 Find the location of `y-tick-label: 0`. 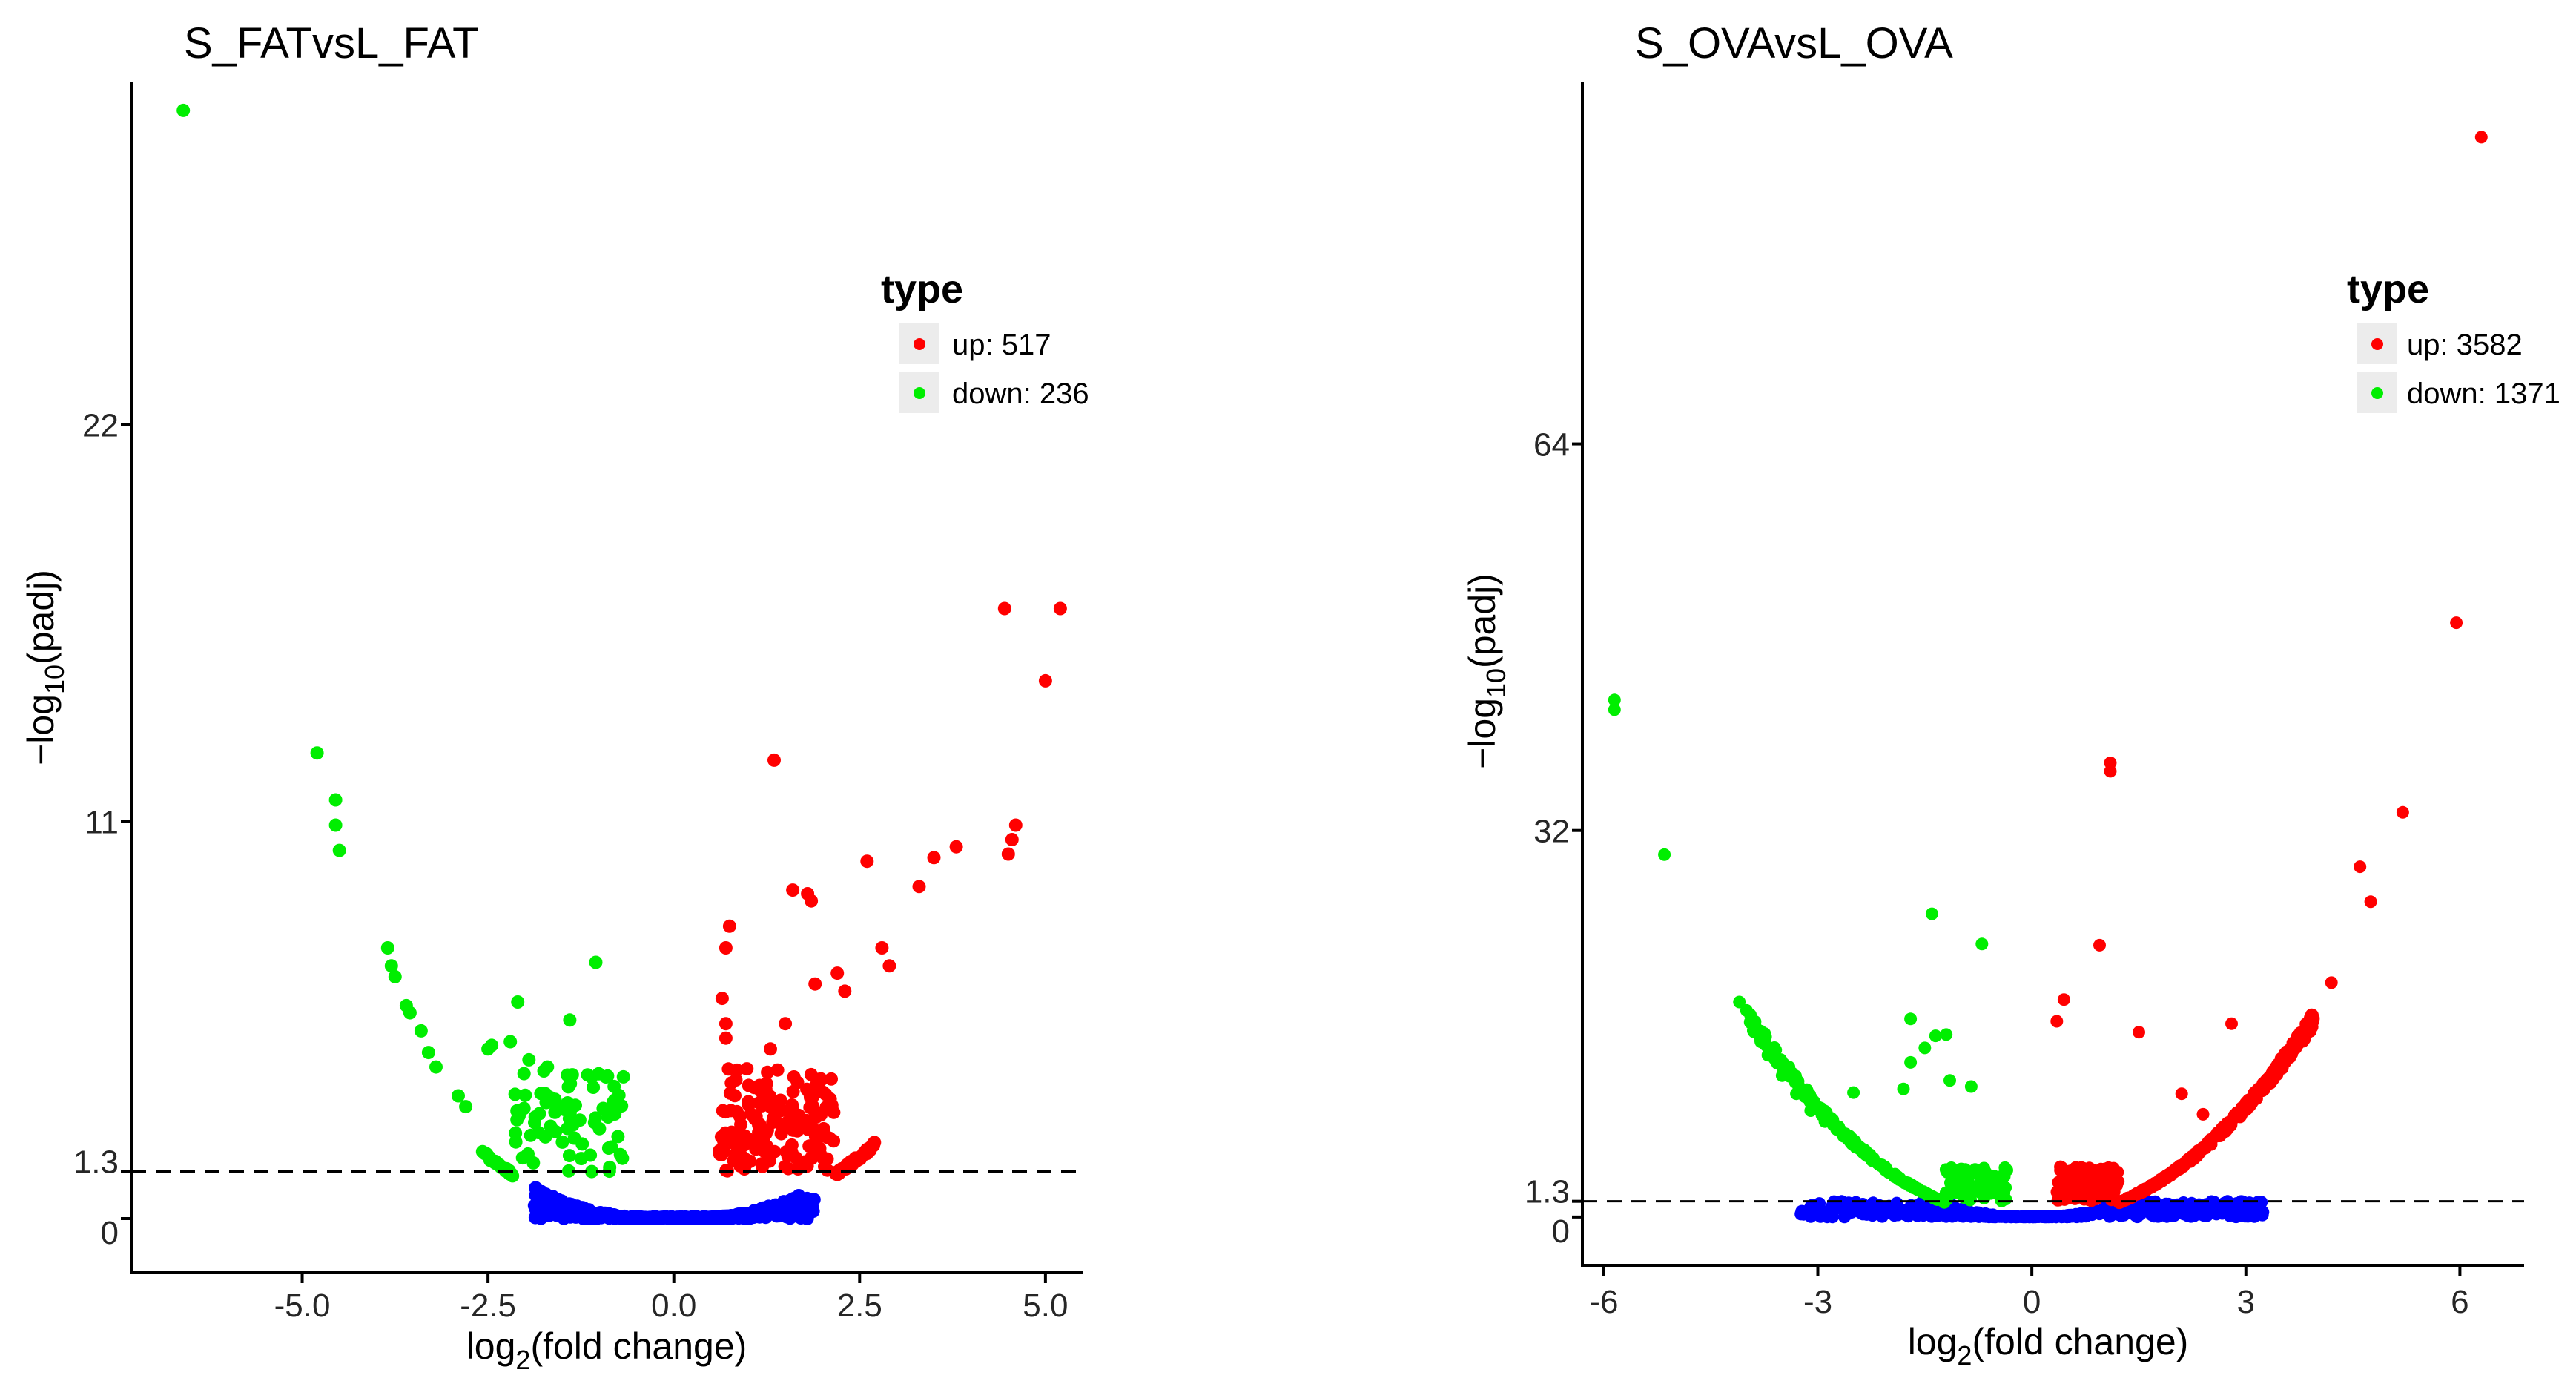

y-tick-label: 0 is located at coordinates (1561, 1231).